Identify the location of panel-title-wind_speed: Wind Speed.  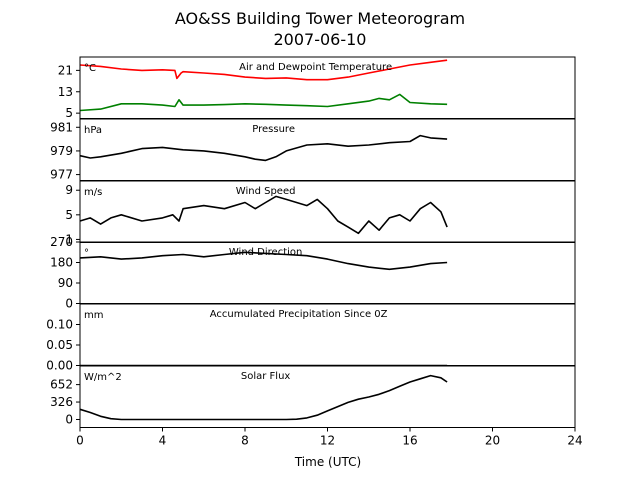
(266, 191).